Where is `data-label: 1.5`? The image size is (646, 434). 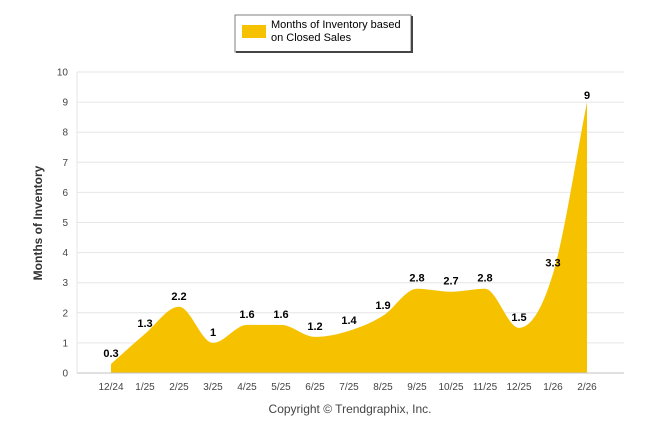 data-label: 1.5 is located at coordinates (518, 318).